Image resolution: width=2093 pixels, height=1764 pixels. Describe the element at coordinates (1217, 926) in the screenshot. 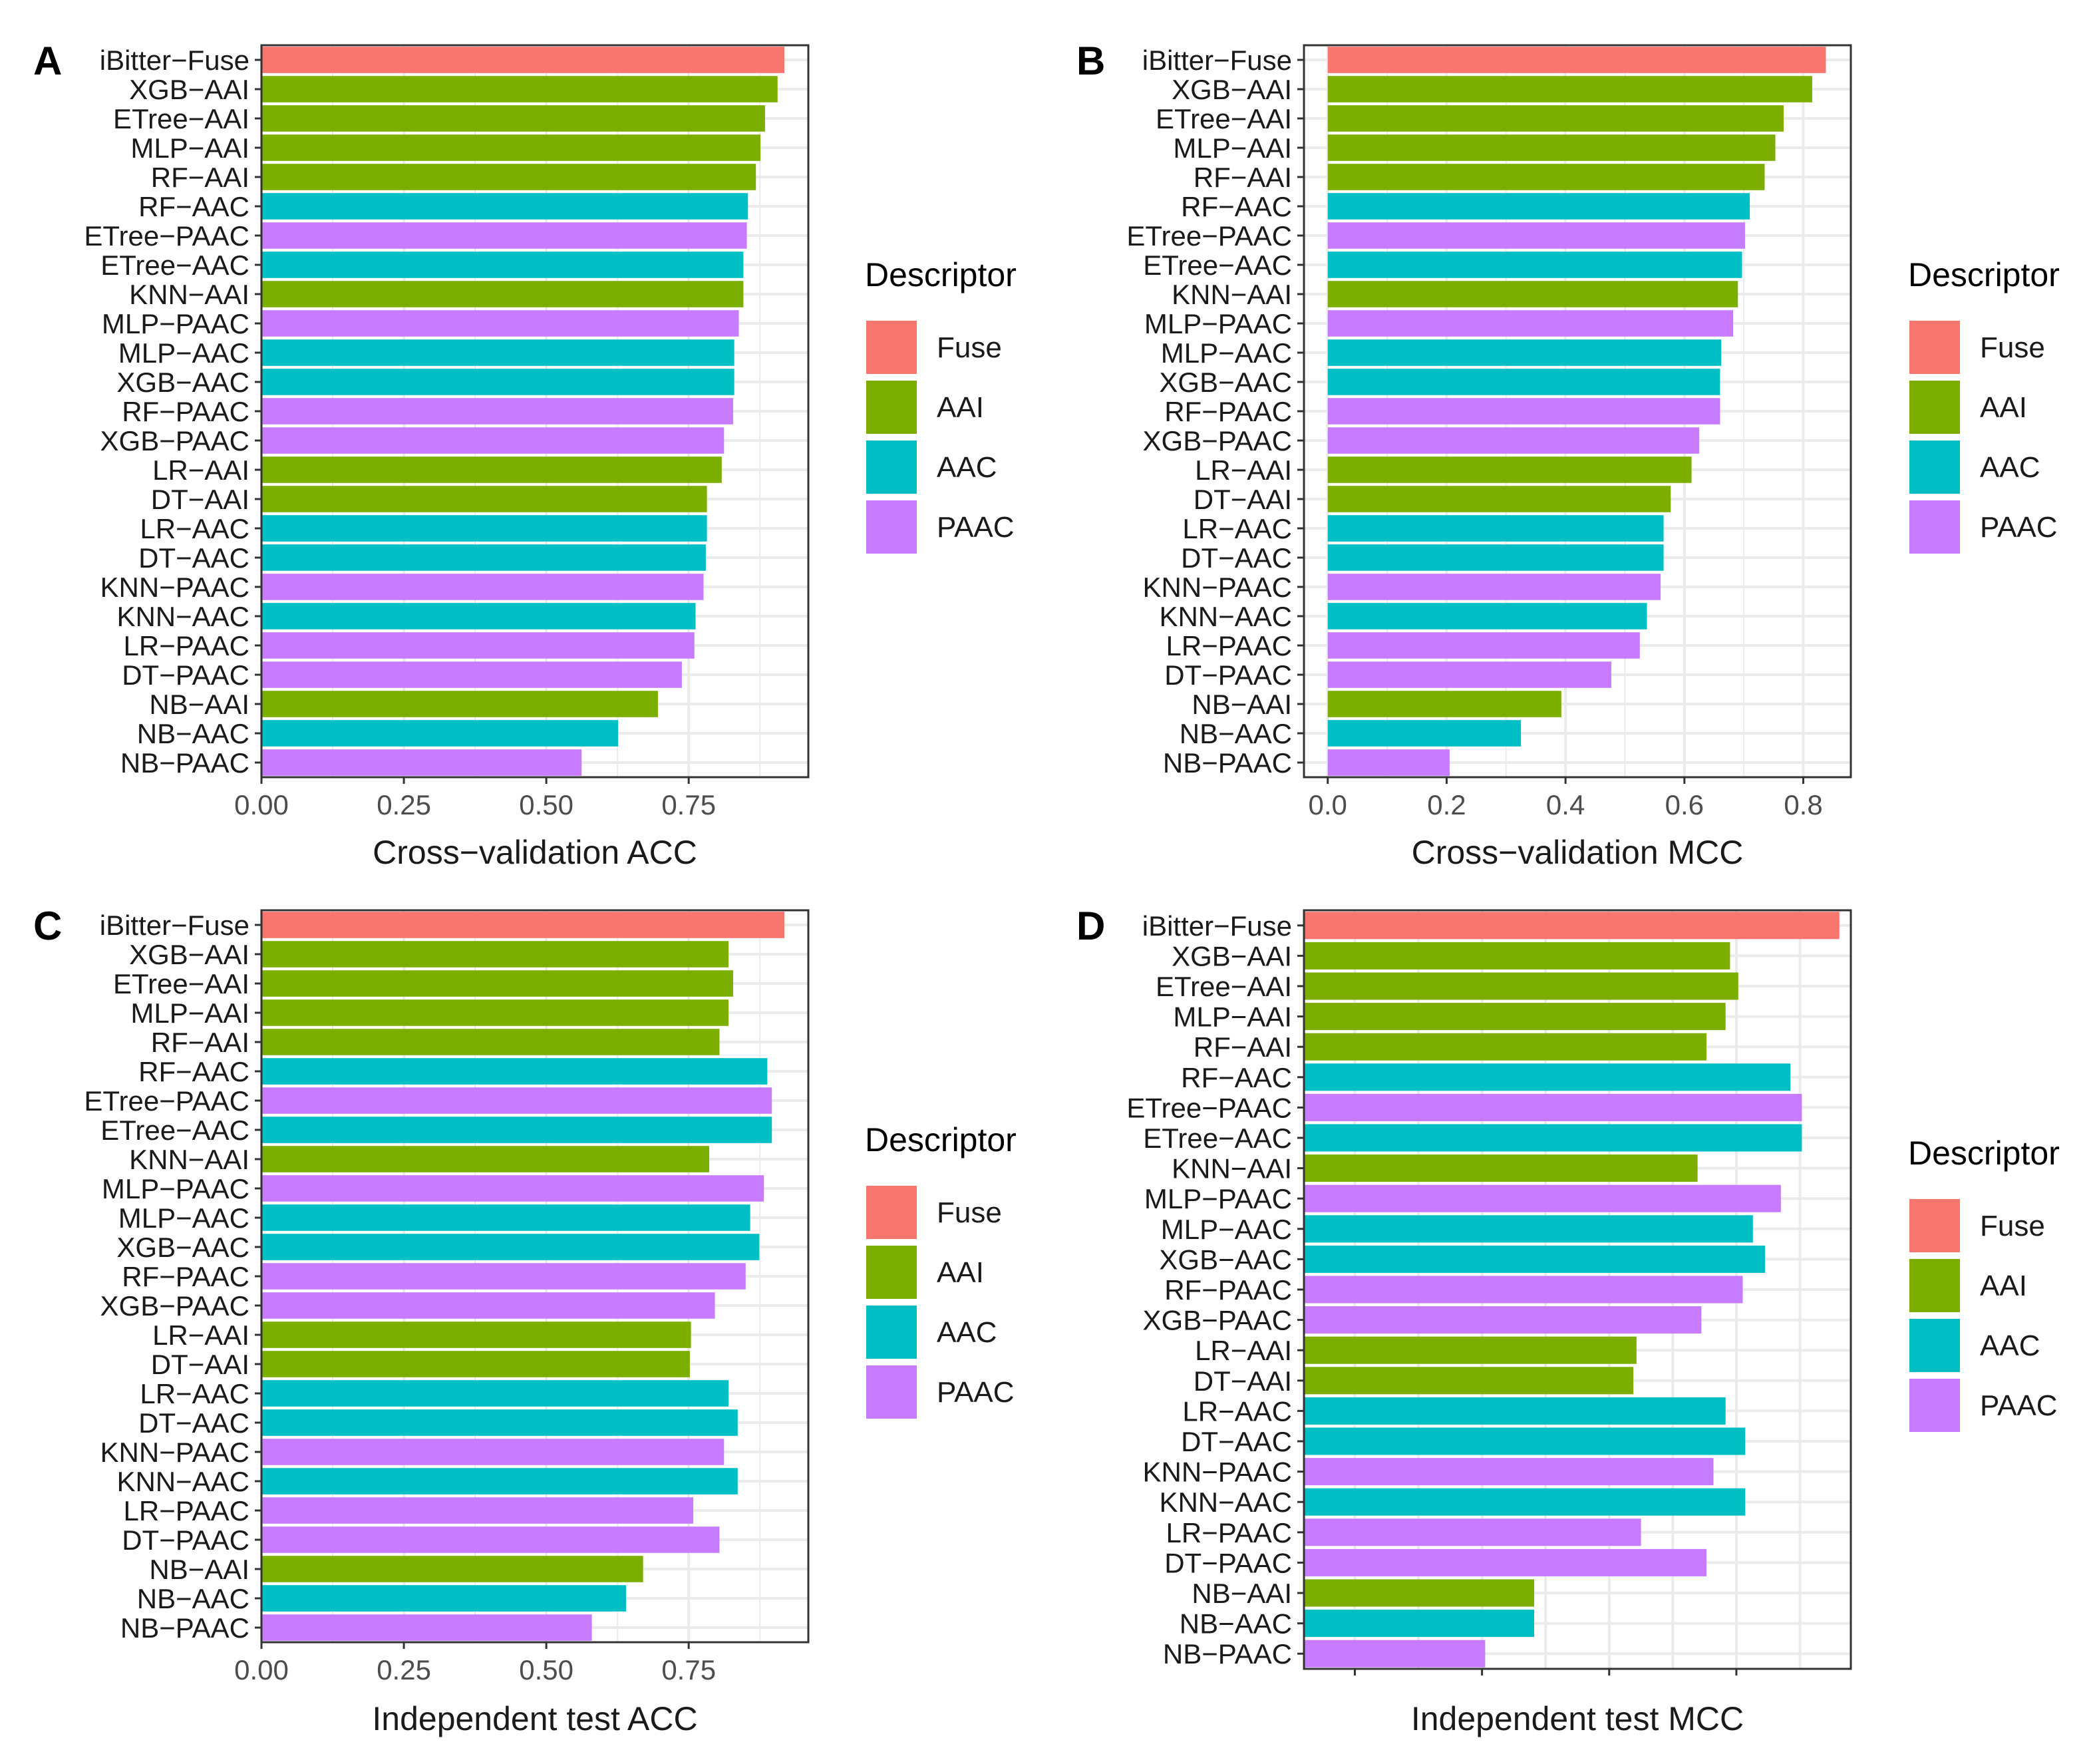

I see `category-label: iBitter−Fuse` at that location.